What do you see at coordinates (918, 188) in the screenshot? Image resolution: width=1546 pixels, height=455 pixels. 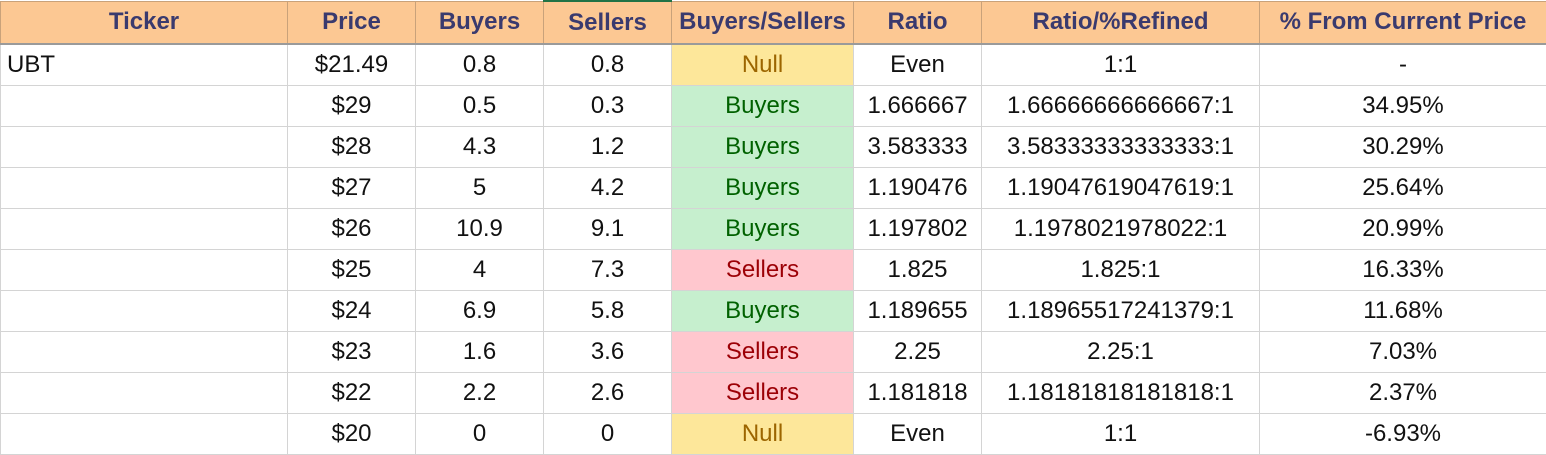 I see `ratio-cell: 1.190476` at bounding box center [918, 188].